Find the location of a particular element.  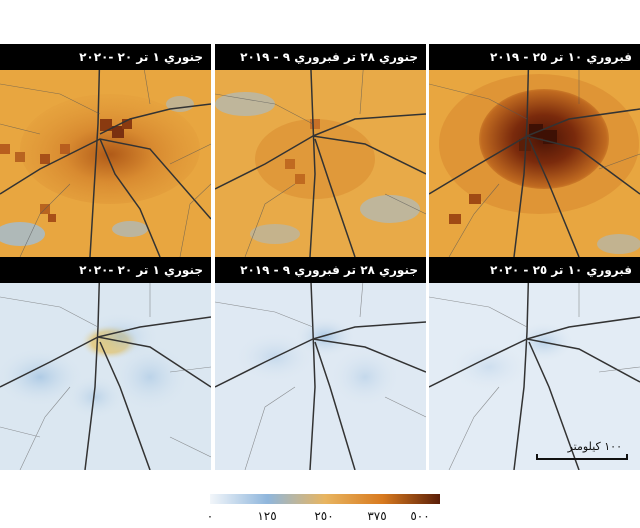

scale-bar: ١٠٠ كيلومتر is located at coordinates (582, 451).